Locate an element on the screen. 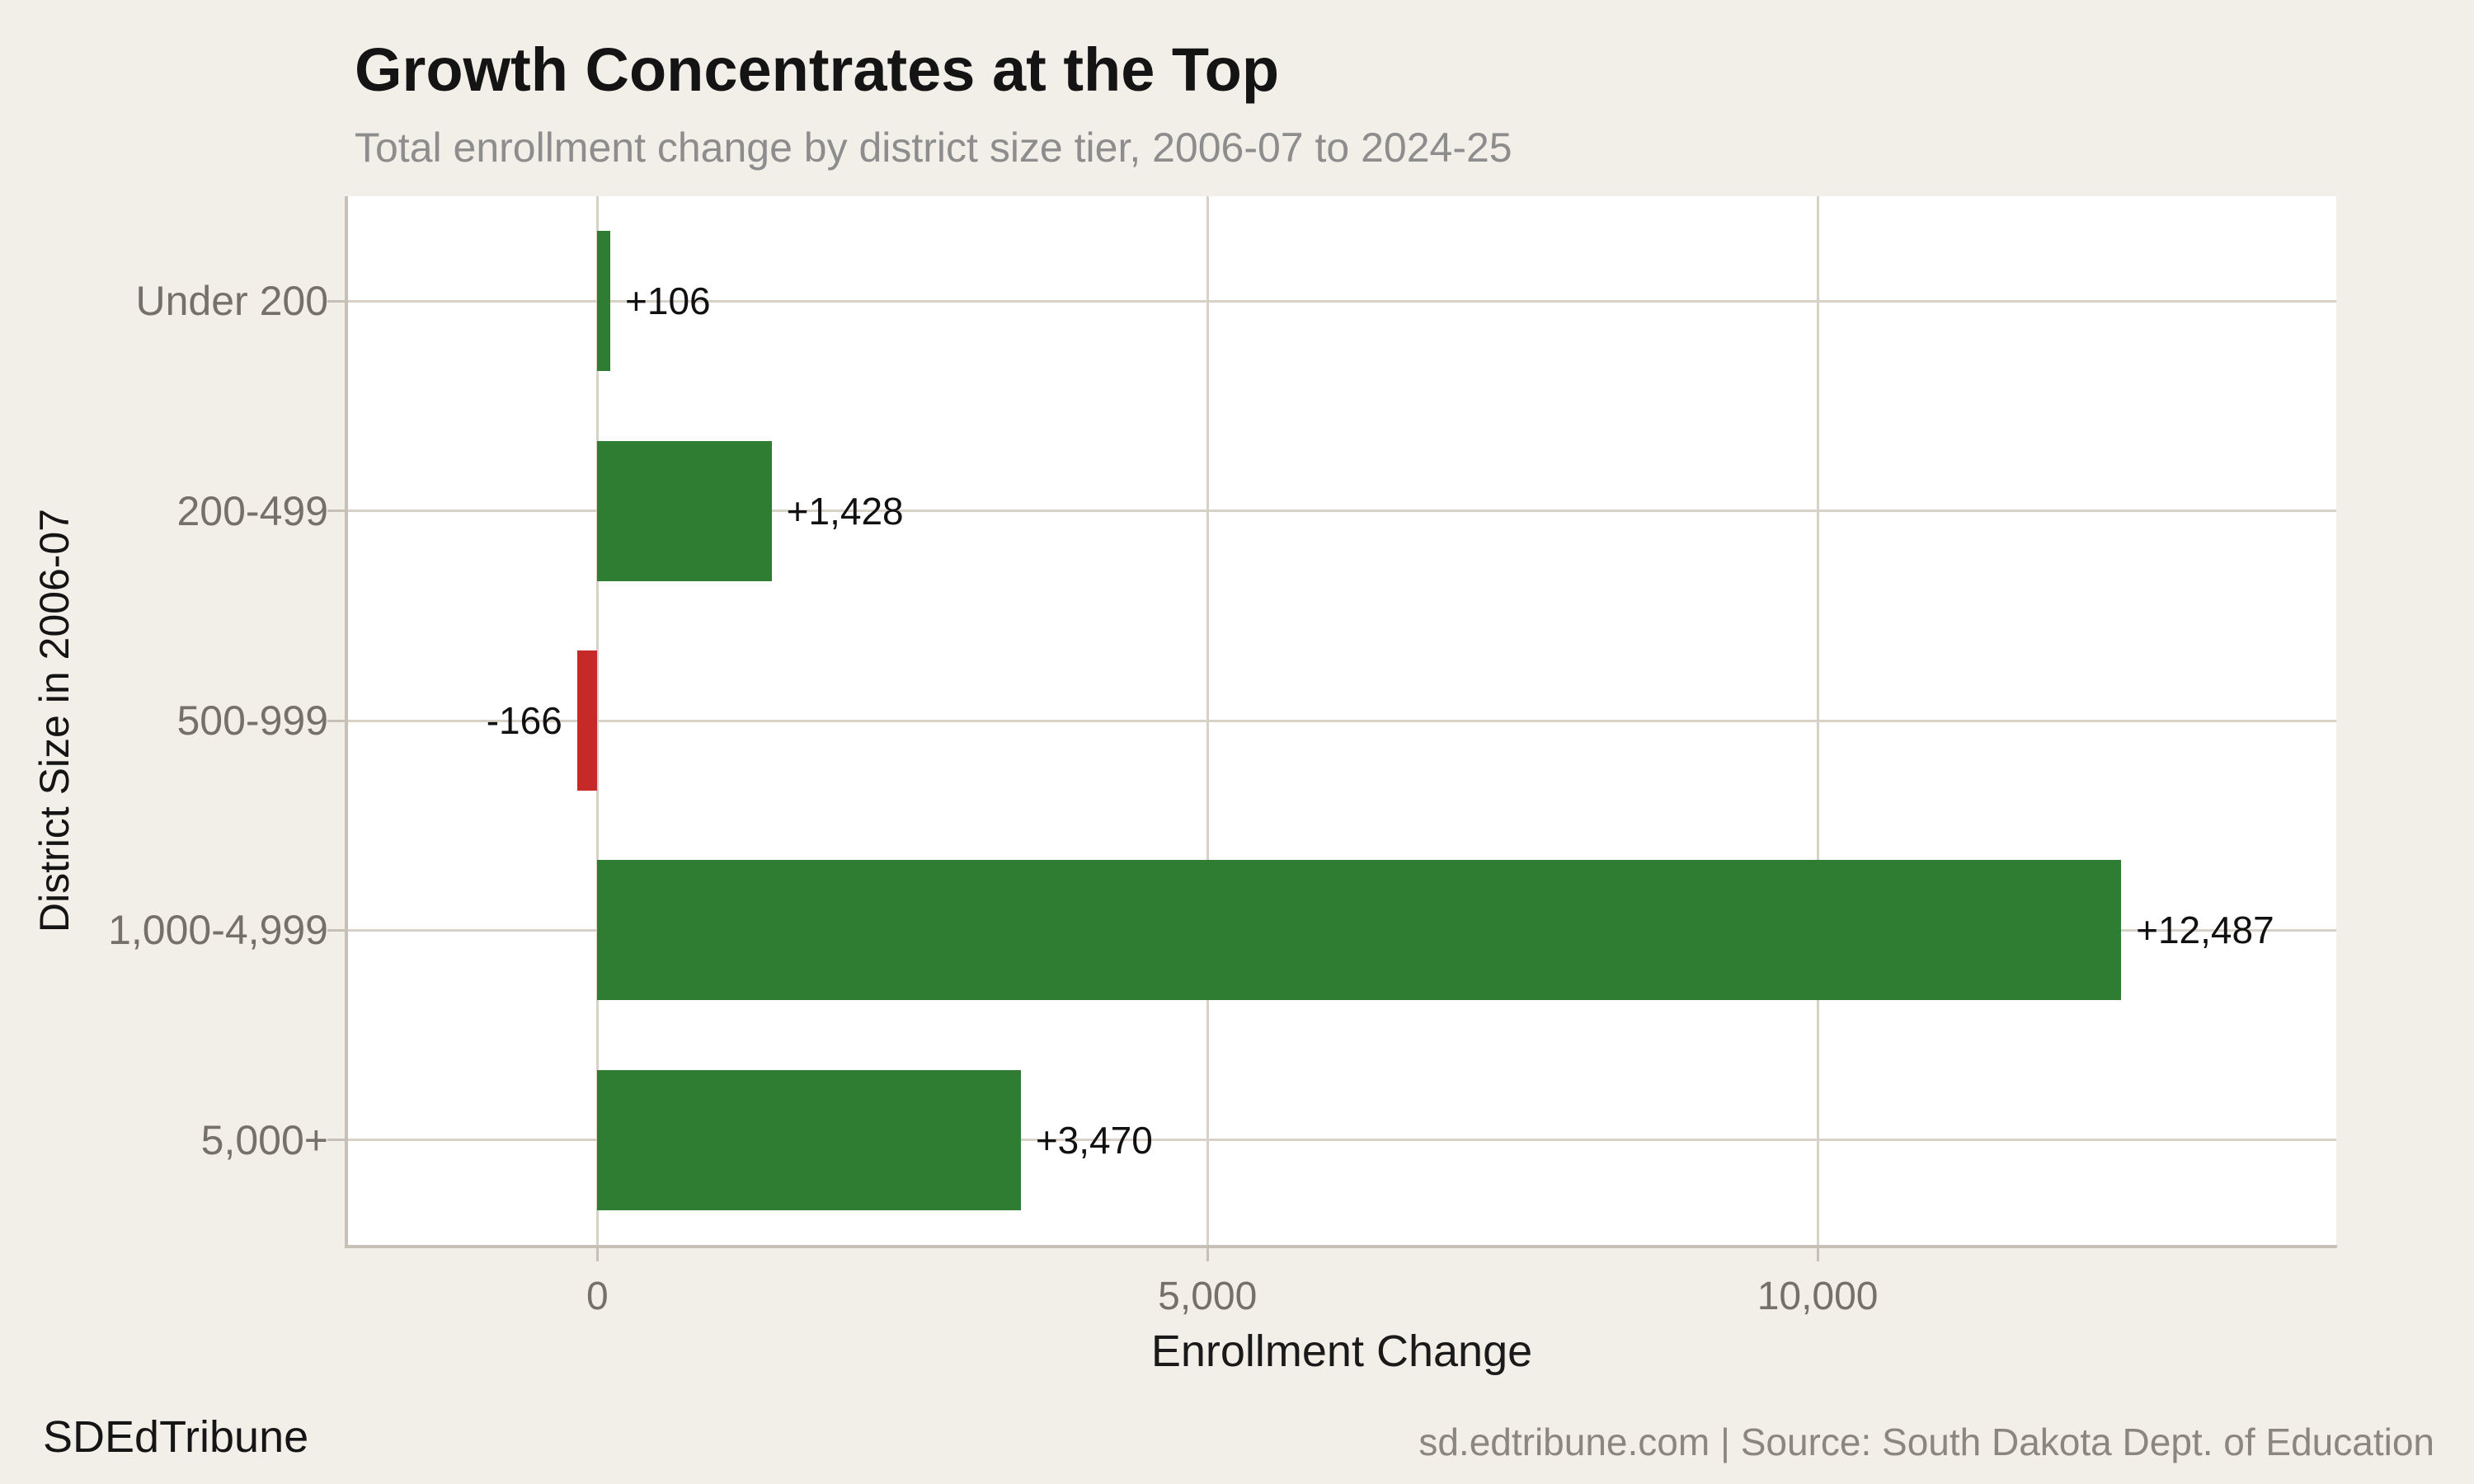  y-tick-label: 1,000-4,999 is located at coordinates (218, 930).